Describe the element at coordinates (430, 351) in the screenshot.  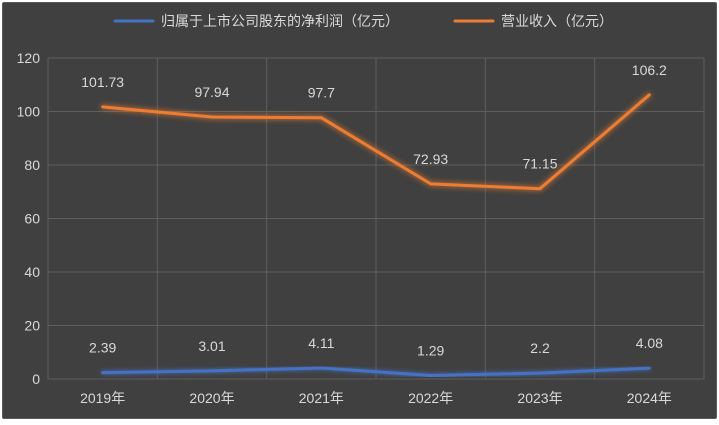
I see `net-profit-data-label: 1.29` at that location.